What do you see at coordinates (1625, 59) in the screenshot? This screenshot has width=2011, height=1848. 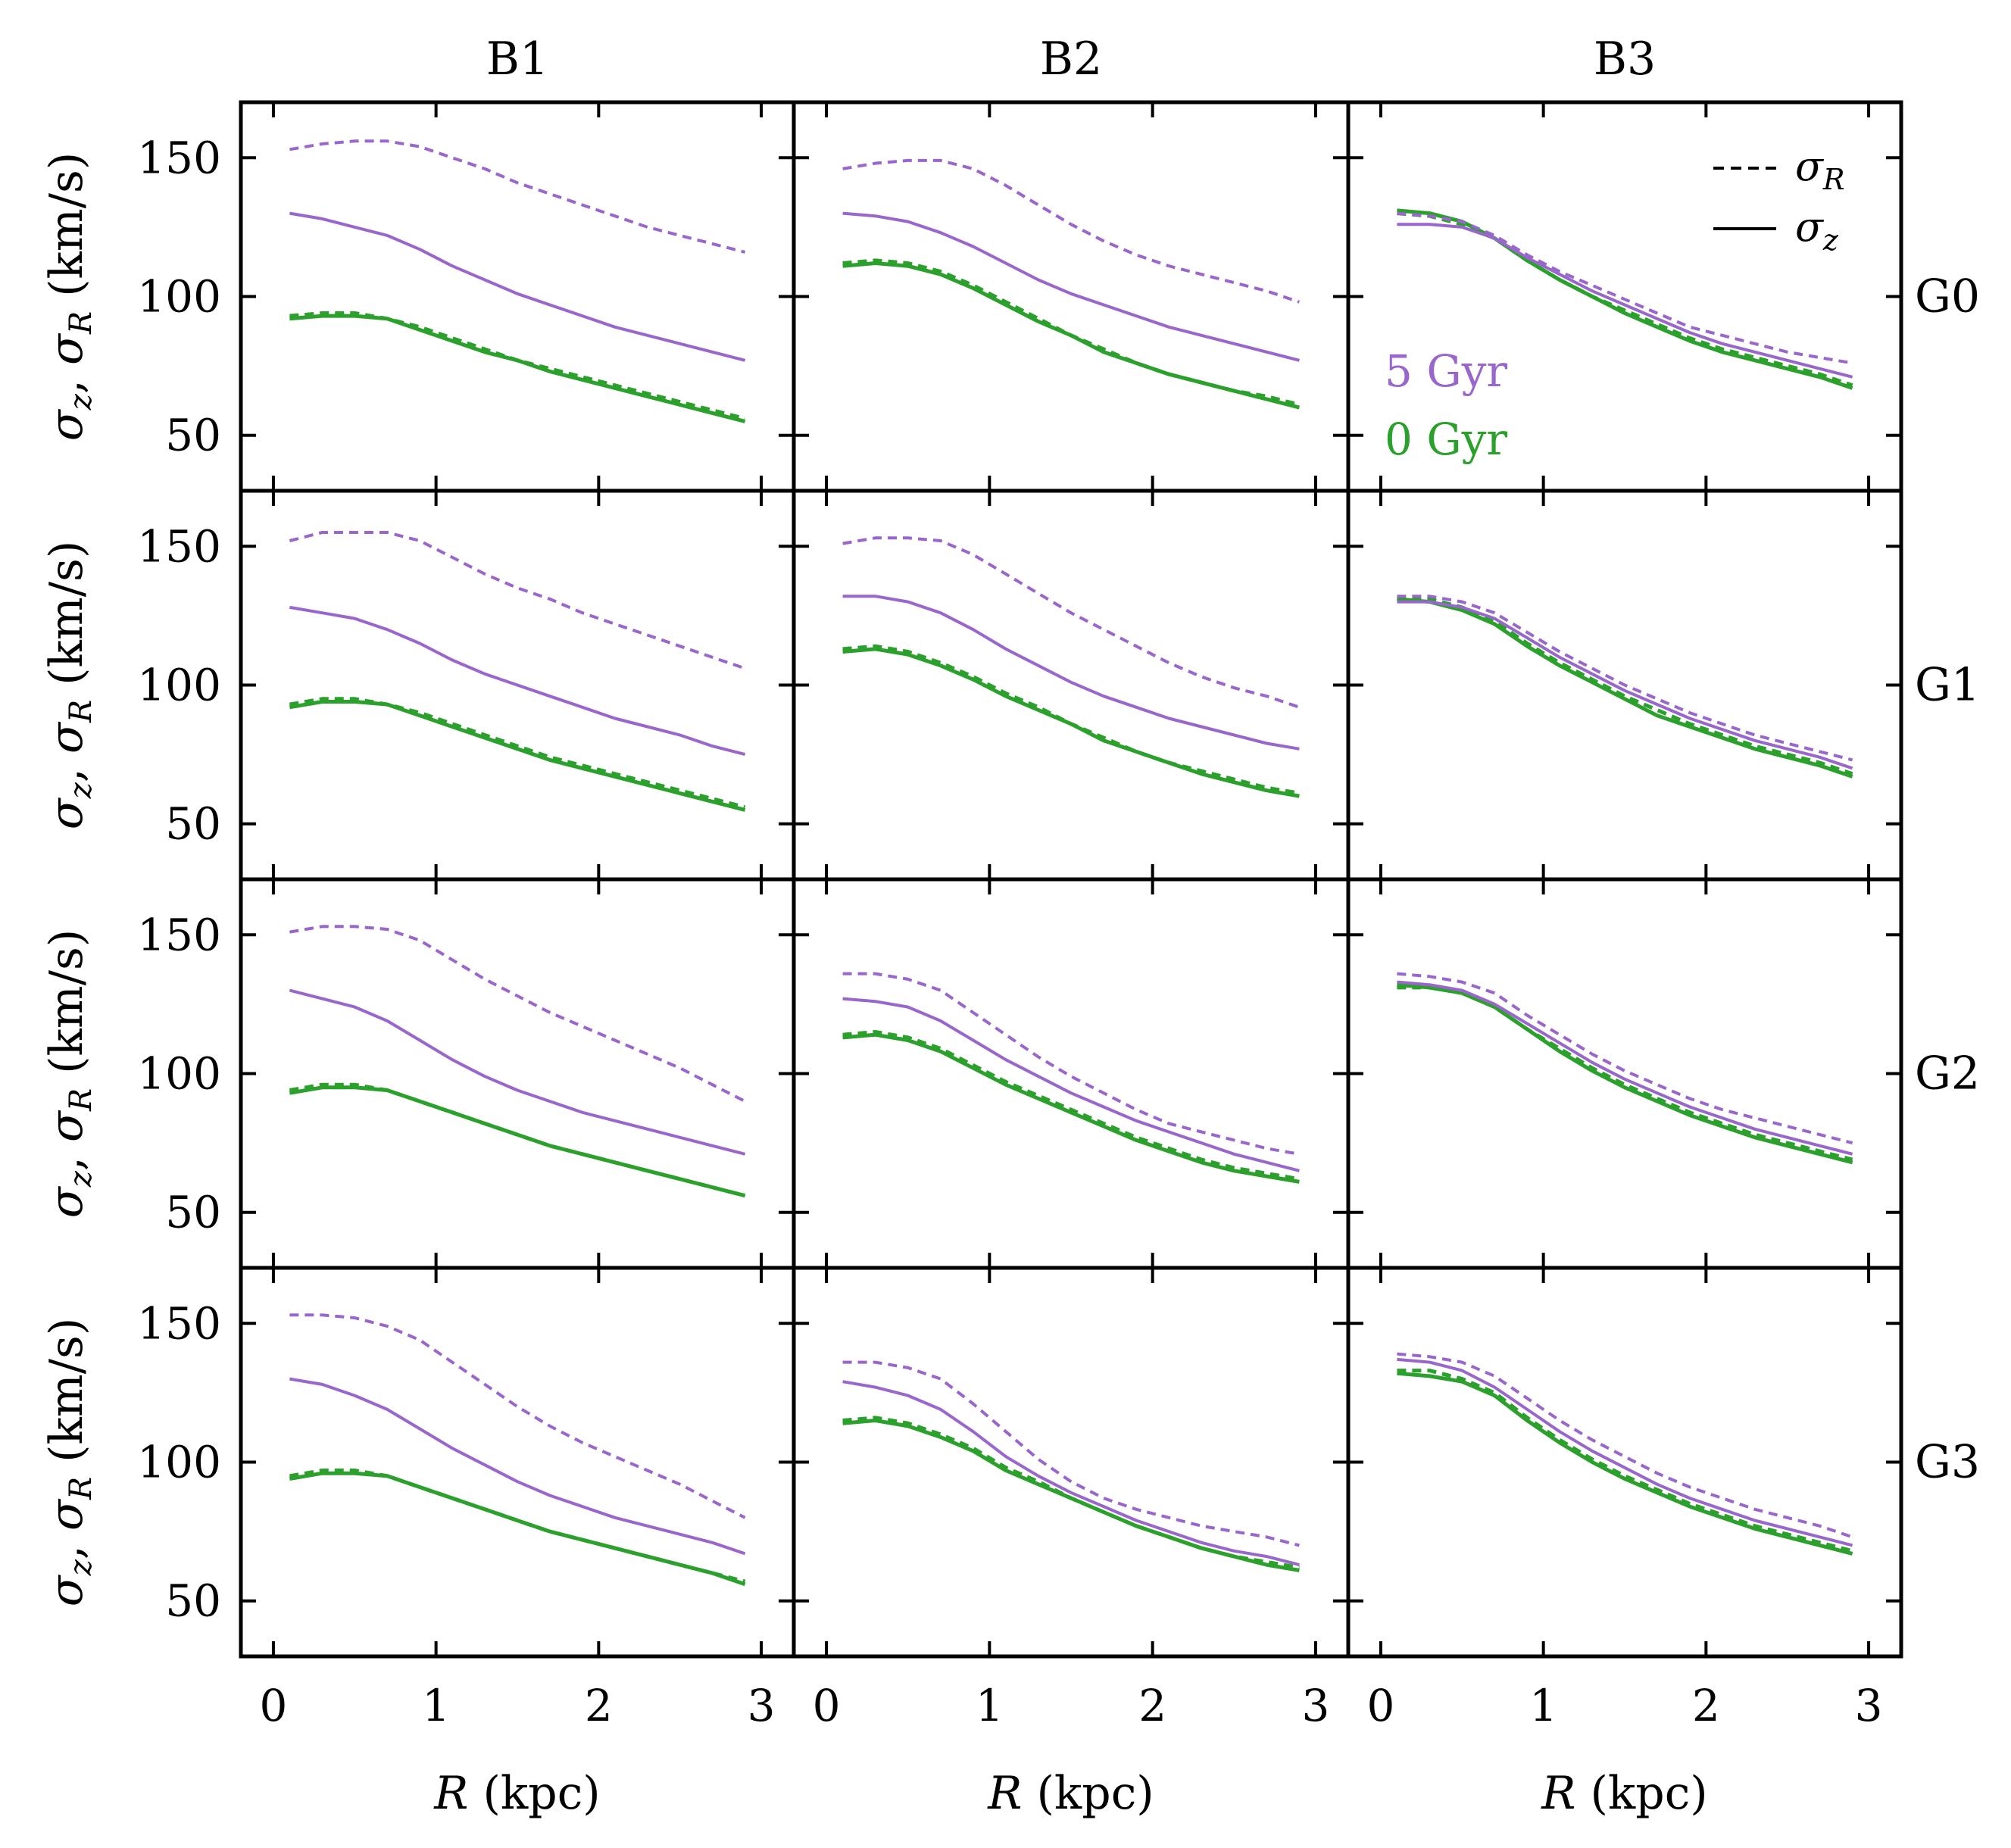 I see `column-title: B3` at bounding box center [1625, 59].